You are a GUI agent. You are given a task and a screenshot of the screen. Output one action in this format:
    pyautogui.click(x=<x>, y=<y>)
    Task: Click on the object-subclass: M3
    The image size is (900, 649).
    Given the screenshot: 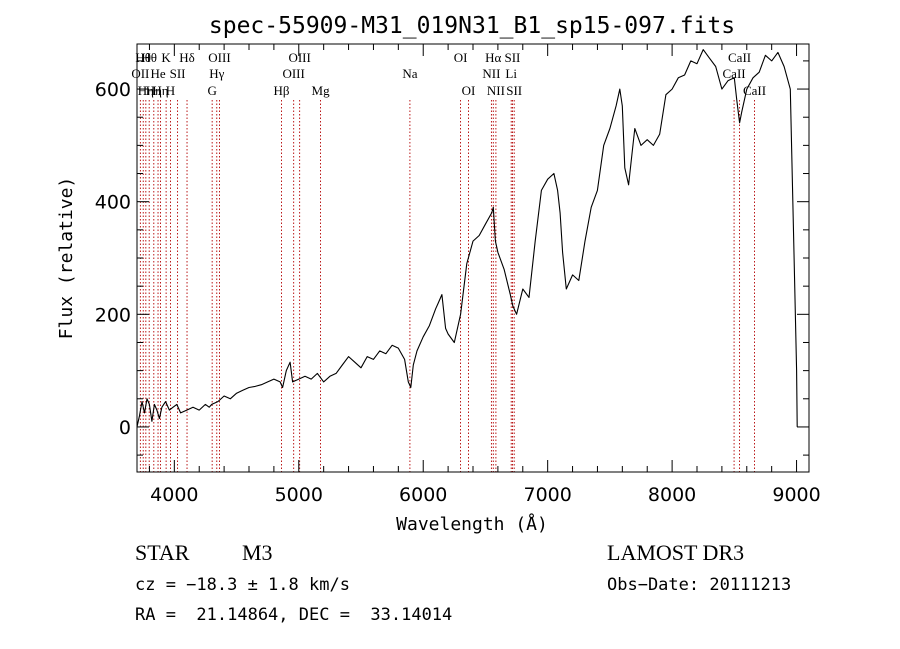 What is the action you would take?
    pyautogui.click(x=257, y=552)
    